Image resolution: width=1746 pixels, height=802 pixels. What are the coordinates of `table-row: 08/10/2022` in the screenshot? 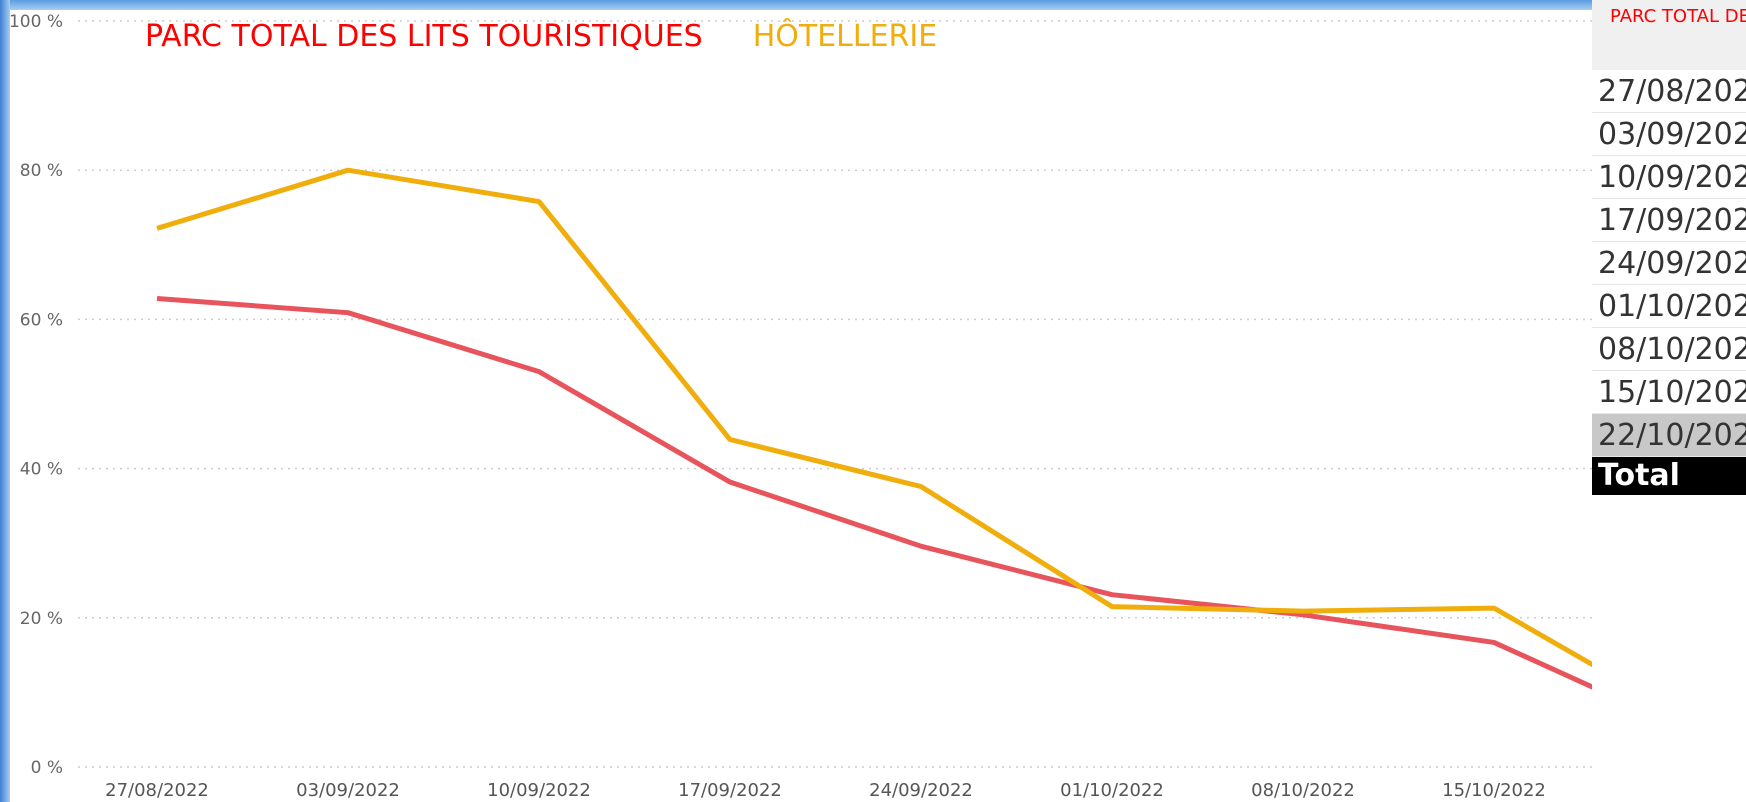 It's located at (1669, 349).